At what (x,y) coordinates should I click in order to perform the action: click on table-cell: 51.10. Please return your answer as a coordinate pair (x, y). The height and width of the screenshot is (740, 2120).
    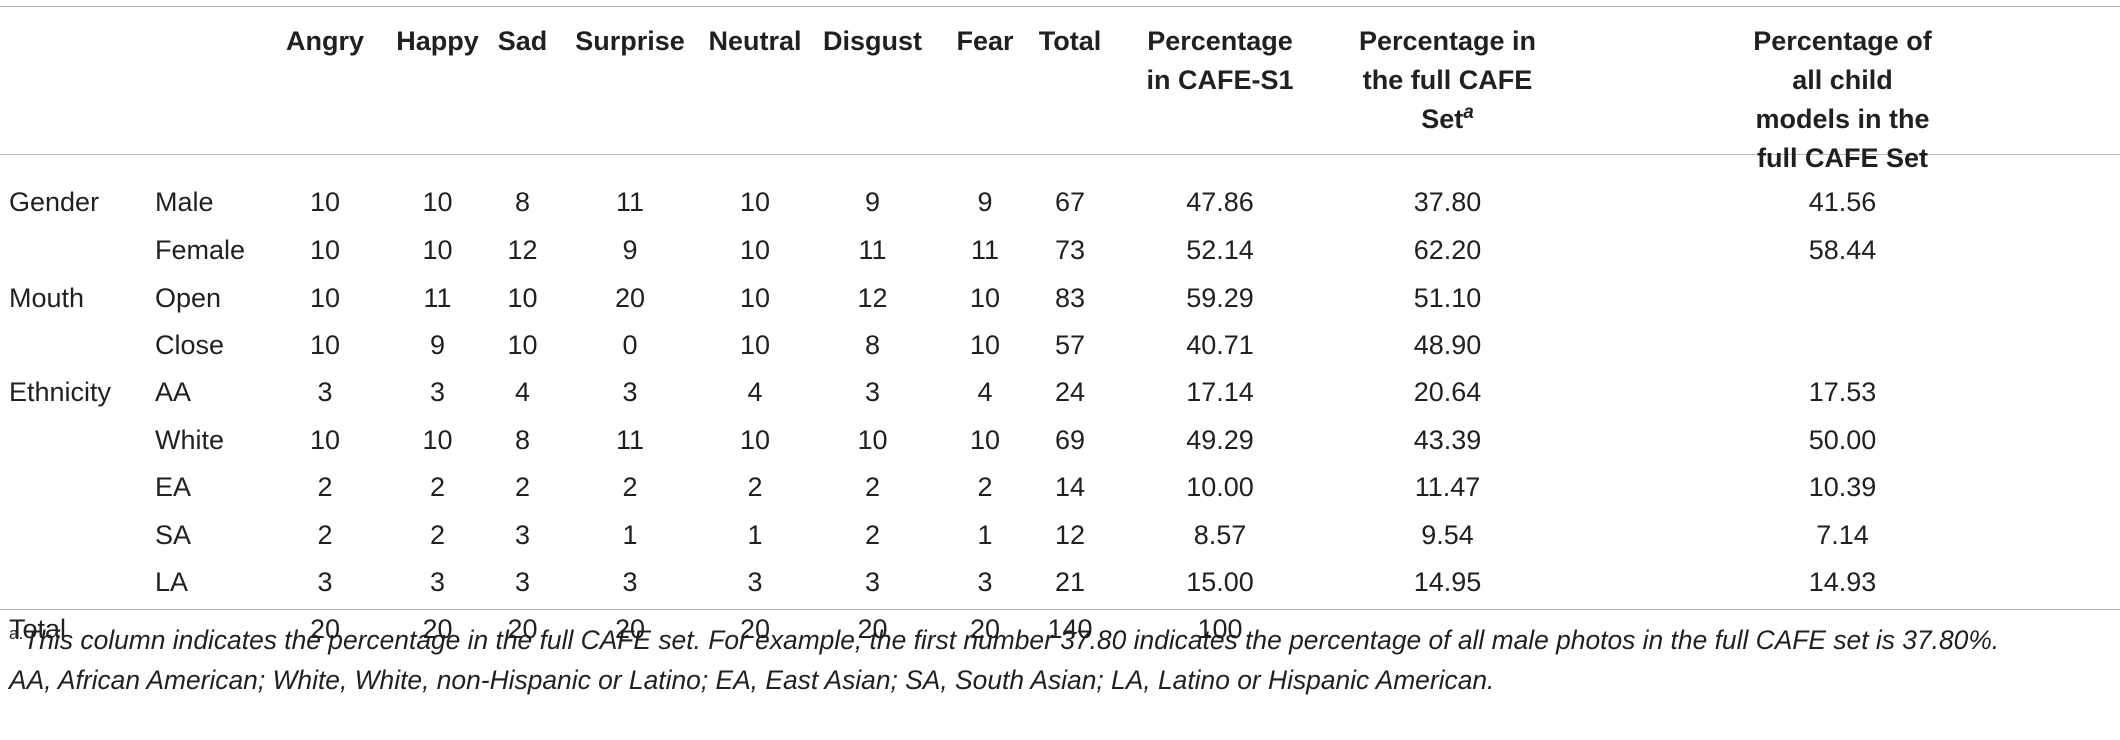
    Looking at the image, I should click on (1447, 297).